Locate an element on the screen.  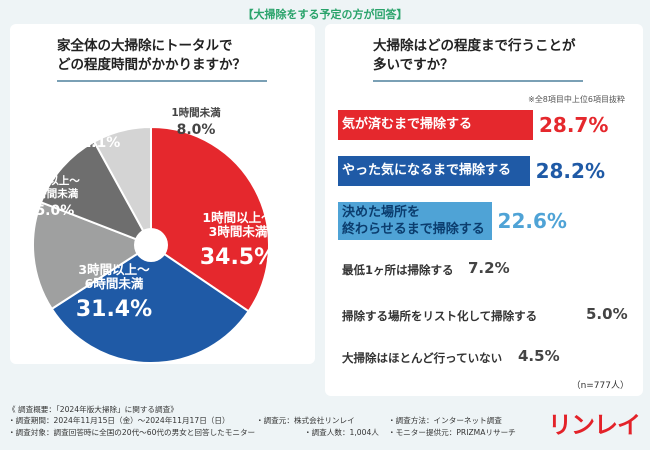
bar-question-underline is located at coordinates (478, 81).